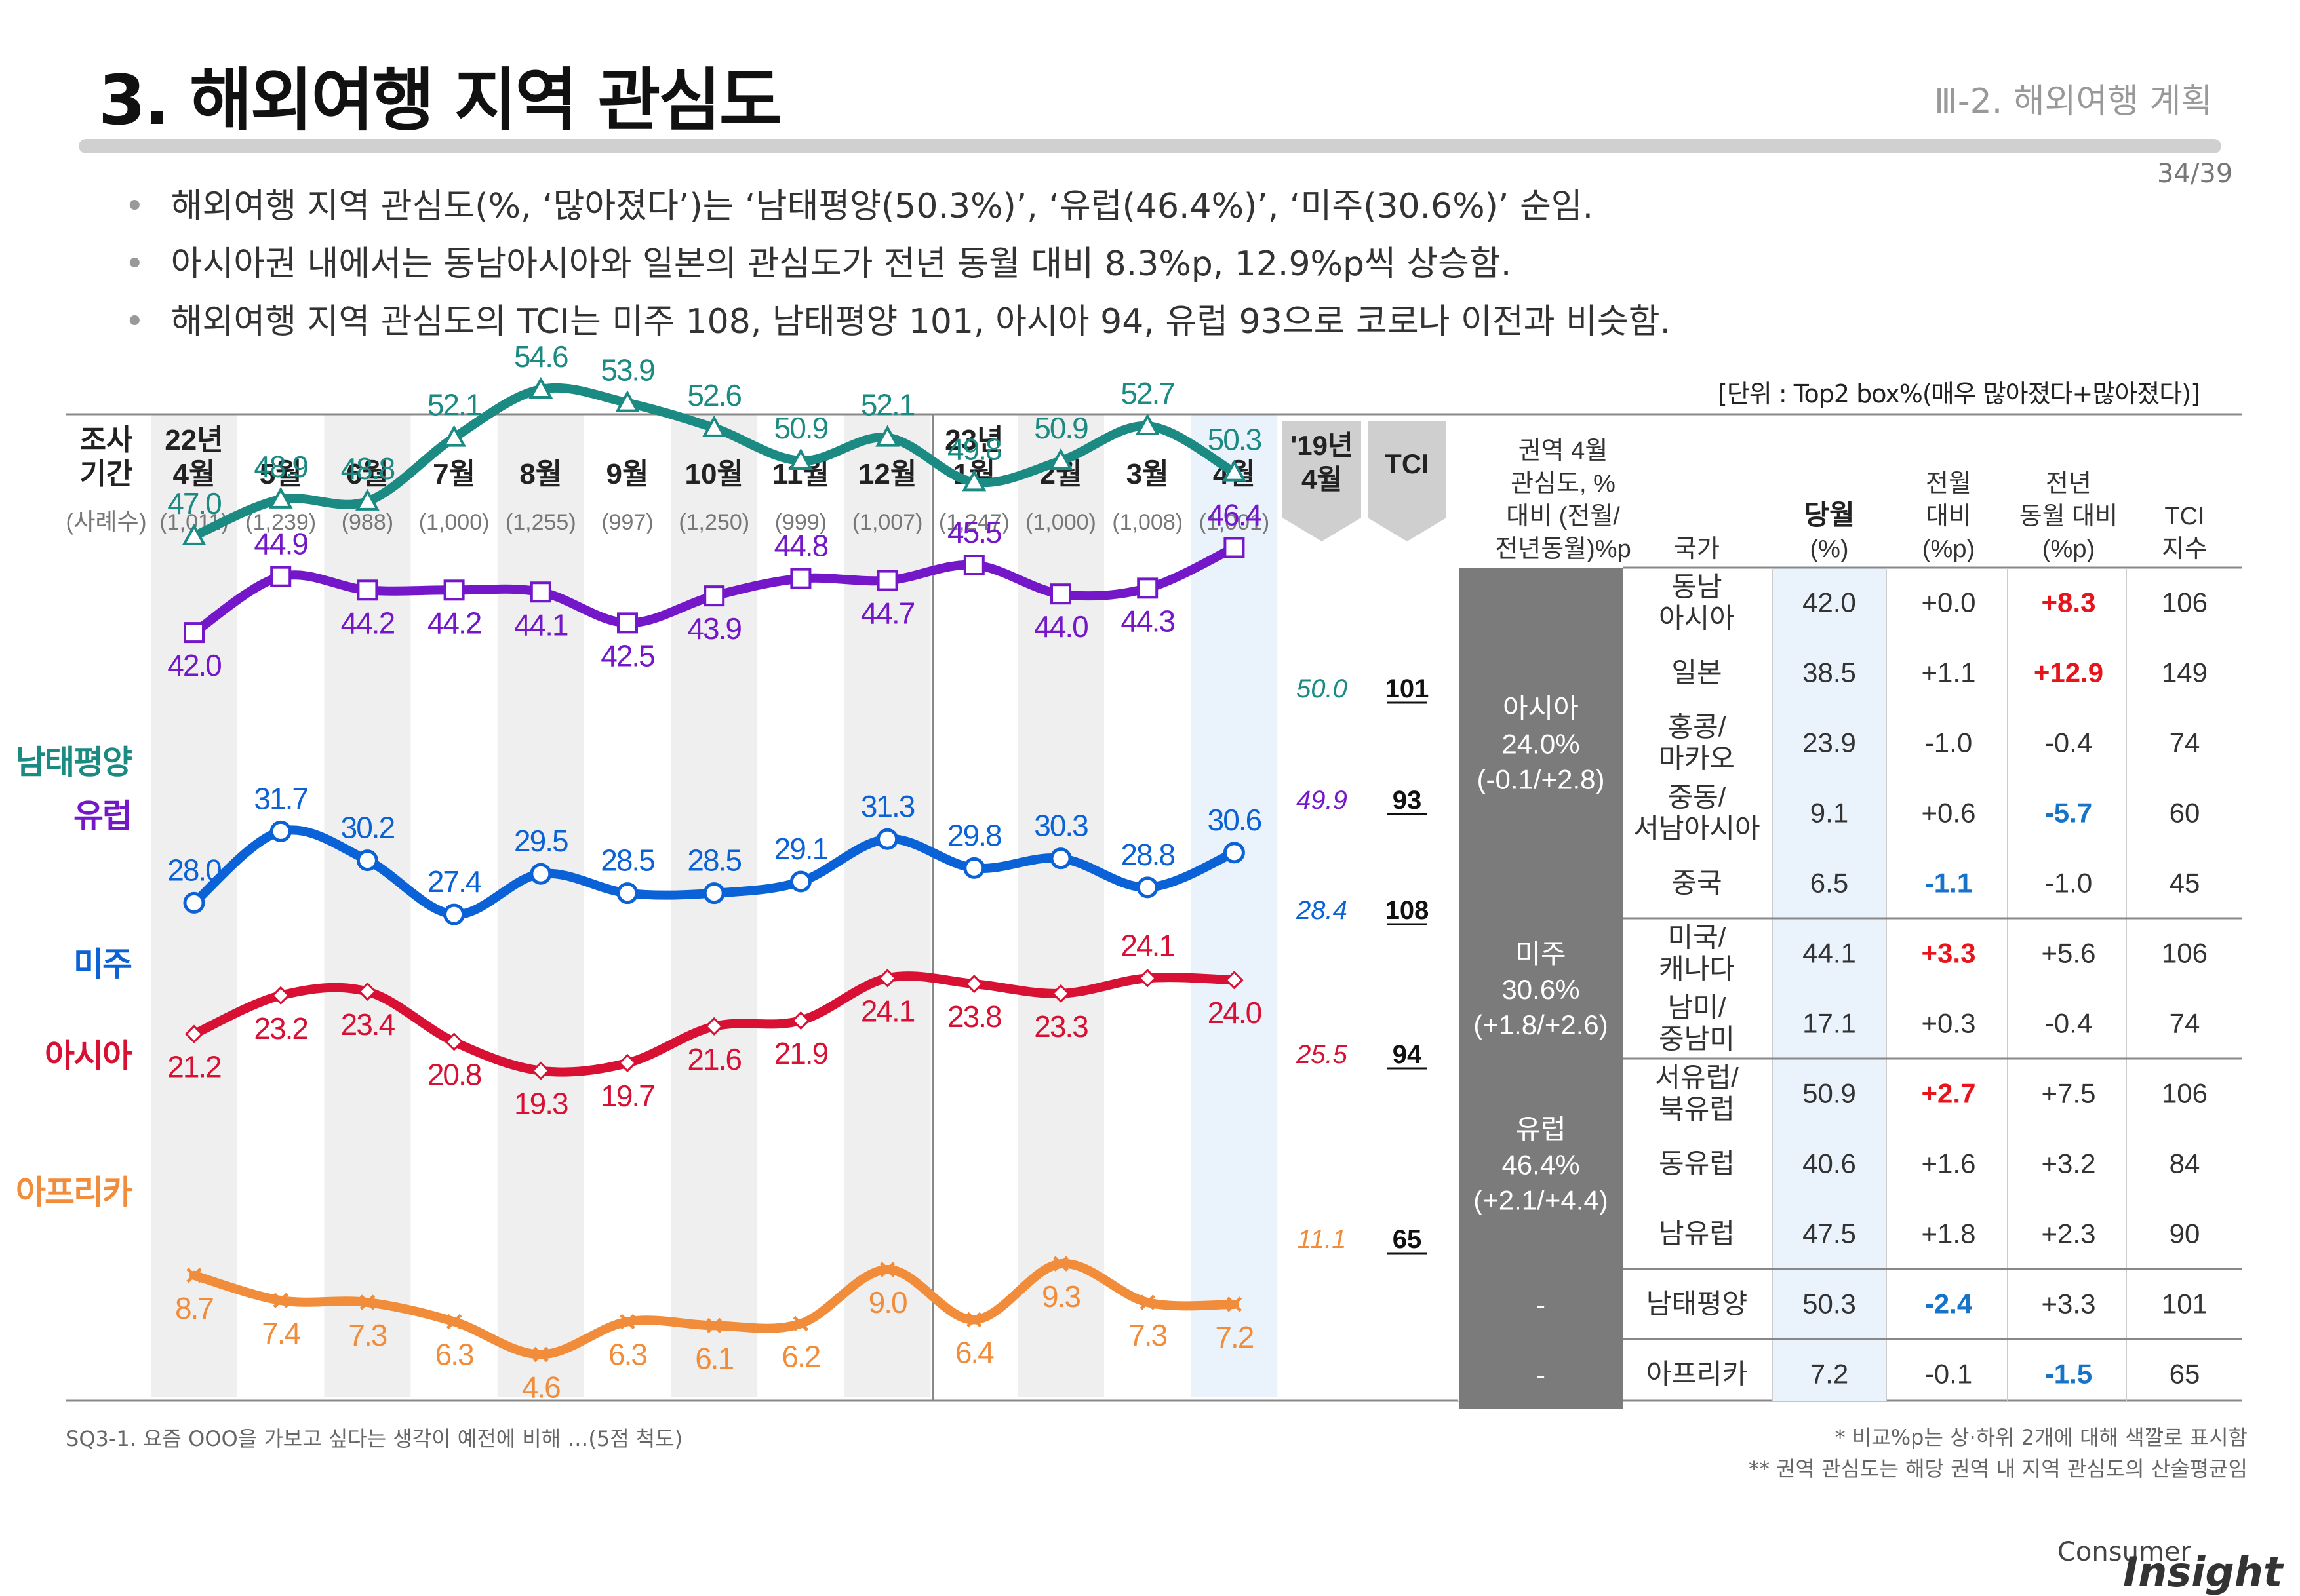 Image resolution: width=2300 pixels, height=1596 pixels. What do you see at coordinates (541, 625) in the screenshot?
I see `data-label: 44.1` at bounding box center [541, 625].